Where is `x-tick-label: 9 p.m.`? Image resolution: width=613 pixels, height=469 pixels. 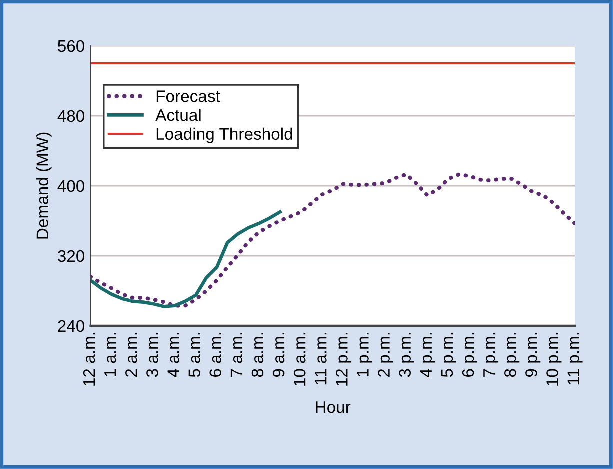
x-tick-label: 9 p.m. is located at coordinates (533, 355).